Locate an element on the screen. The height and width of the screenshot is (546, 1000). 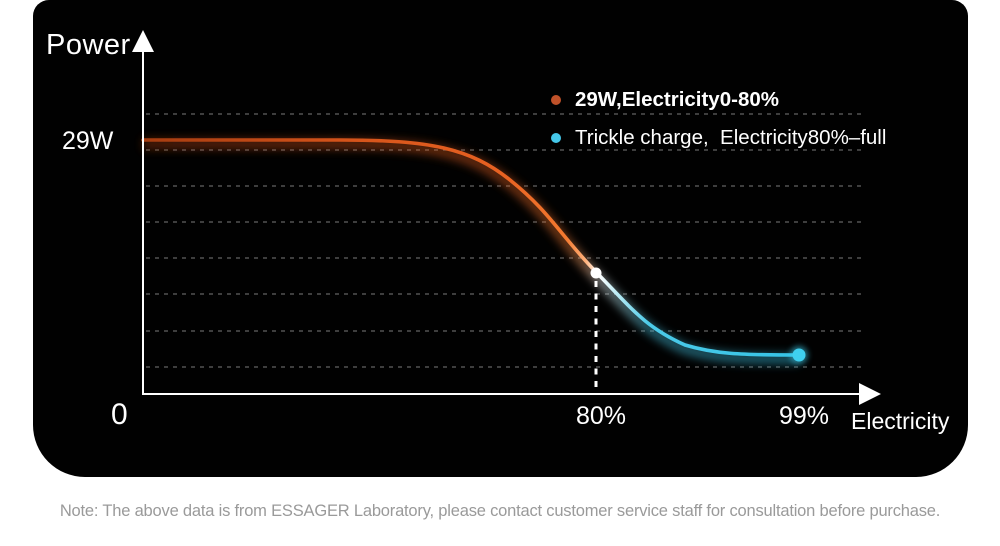
x-tick-99: 99% is located at coordinates (804, 416).